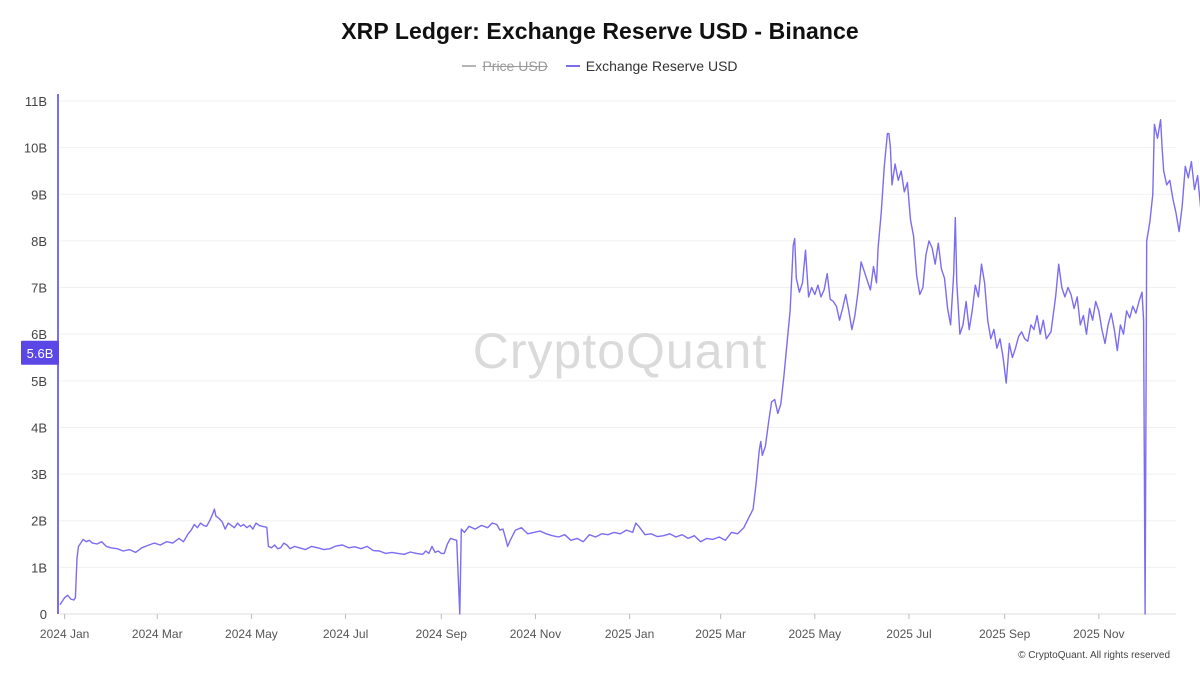  I want to click on legend-swatch-price-usd, so click(469, 66).